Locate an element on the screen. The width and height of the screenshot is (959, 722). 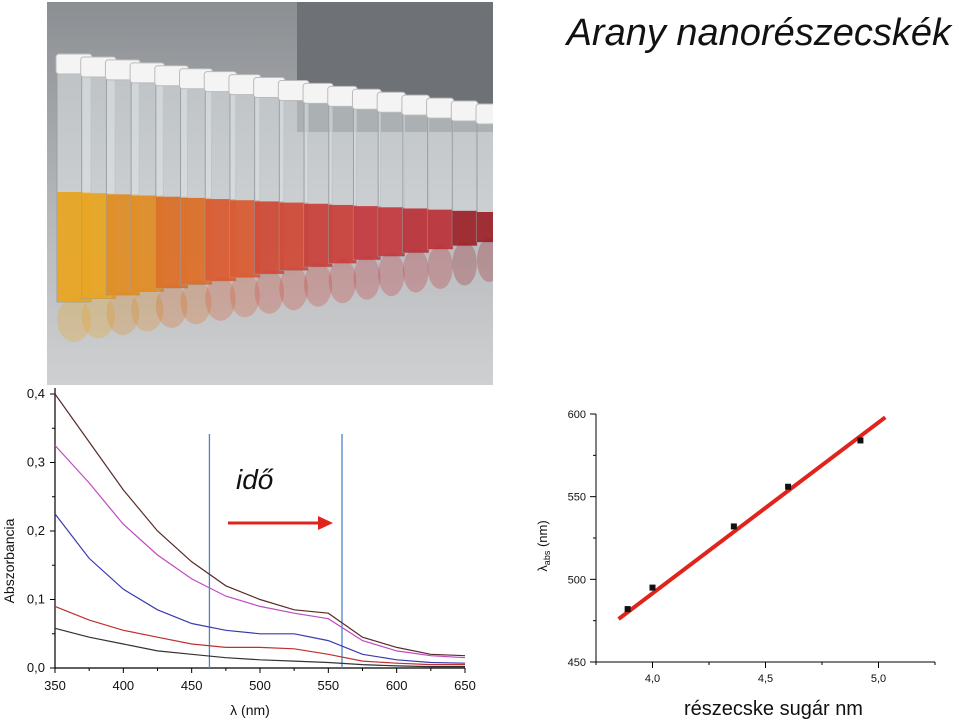
y-tick-label: 600 is located at coordinates (577, 415).